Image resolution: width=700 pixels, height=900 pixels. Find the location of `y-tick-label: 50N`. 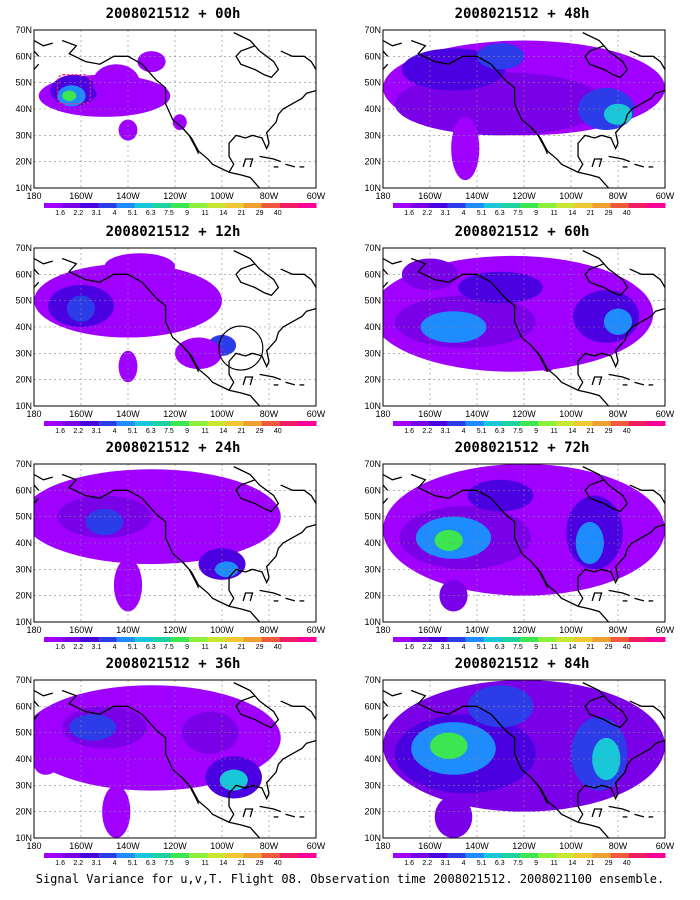

y-tick-label: 50N is located at coordinates (372, 301).